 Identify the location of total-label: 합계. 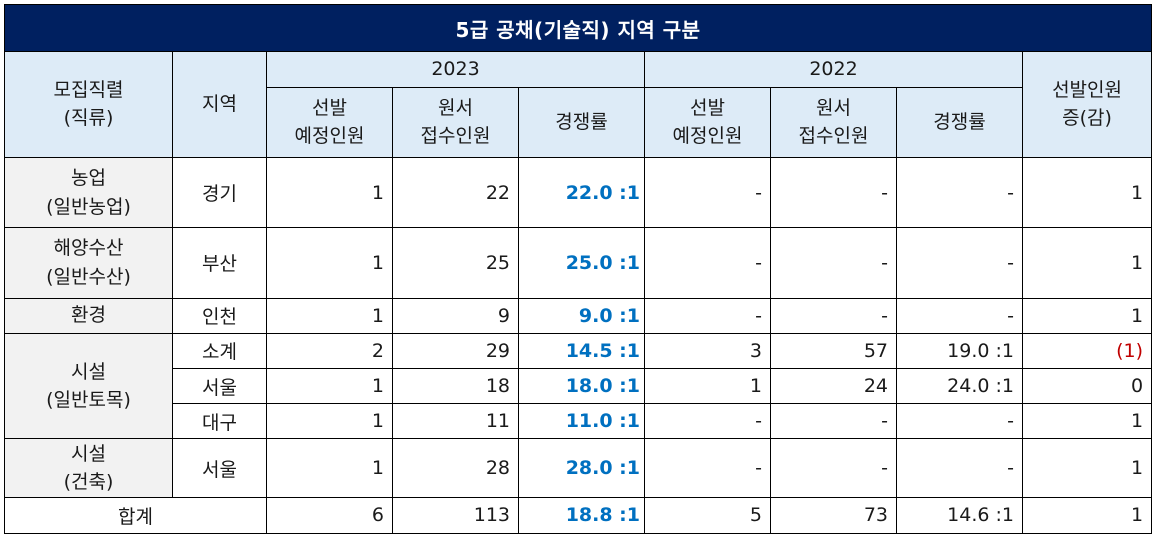
(135, 515).